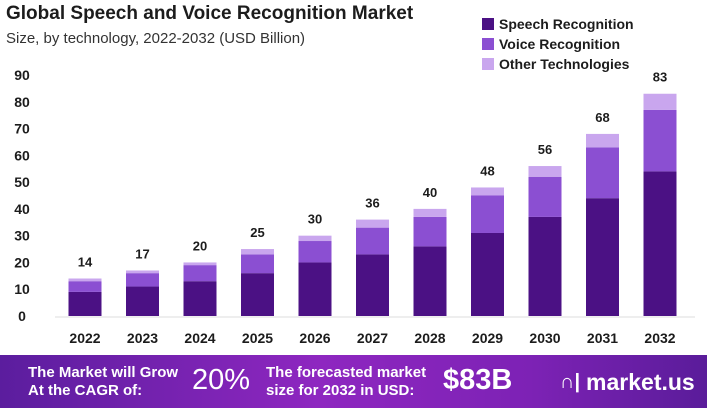 The width and height of the screenshot is (707, 408). I want to click on bar-speech-recognition-2022, so click(85, 303).